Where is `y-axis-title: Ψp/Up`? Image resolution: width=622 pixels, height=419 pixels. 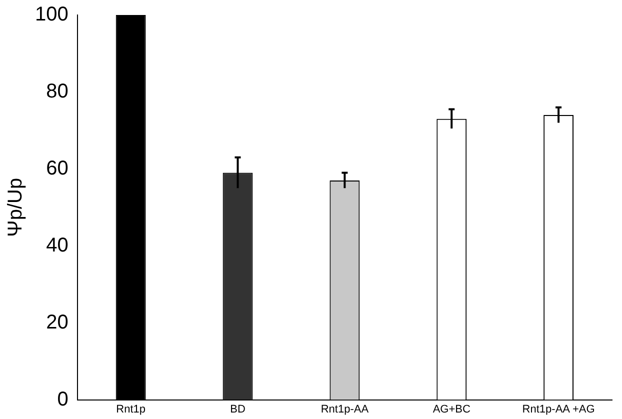 y-axis-title: Ψp/Up is located at coordinates (15, 207).